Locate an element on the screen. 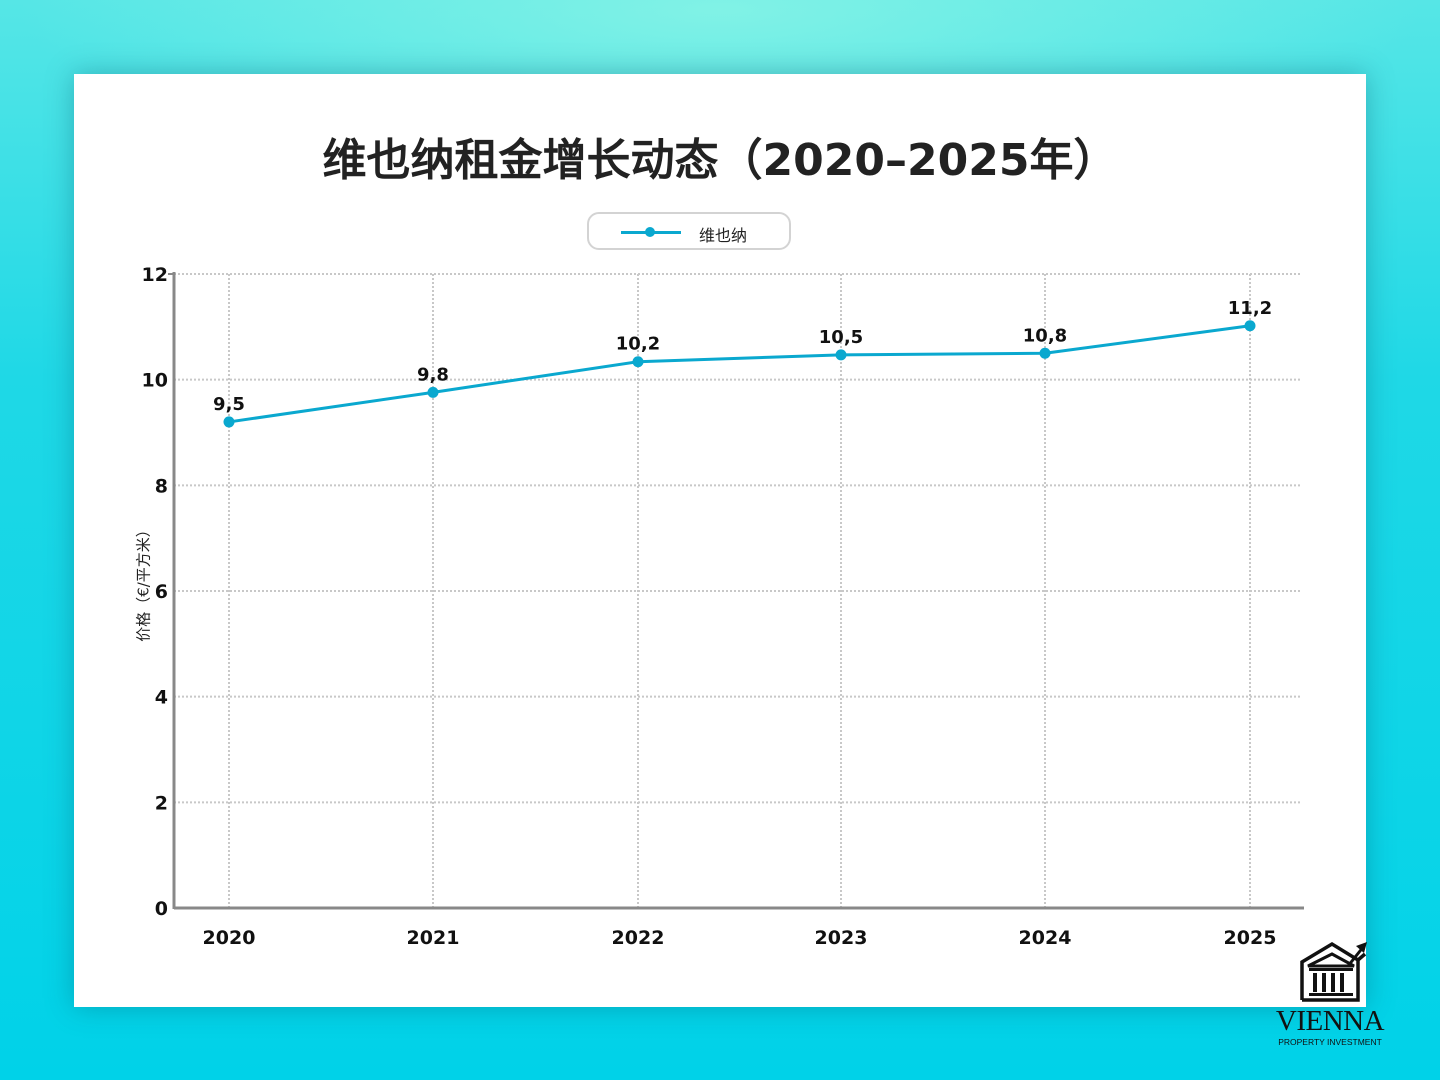 This screenshot has height=1080, width=1440. y-tick-label: 6 is located at coordinates (161, 592).